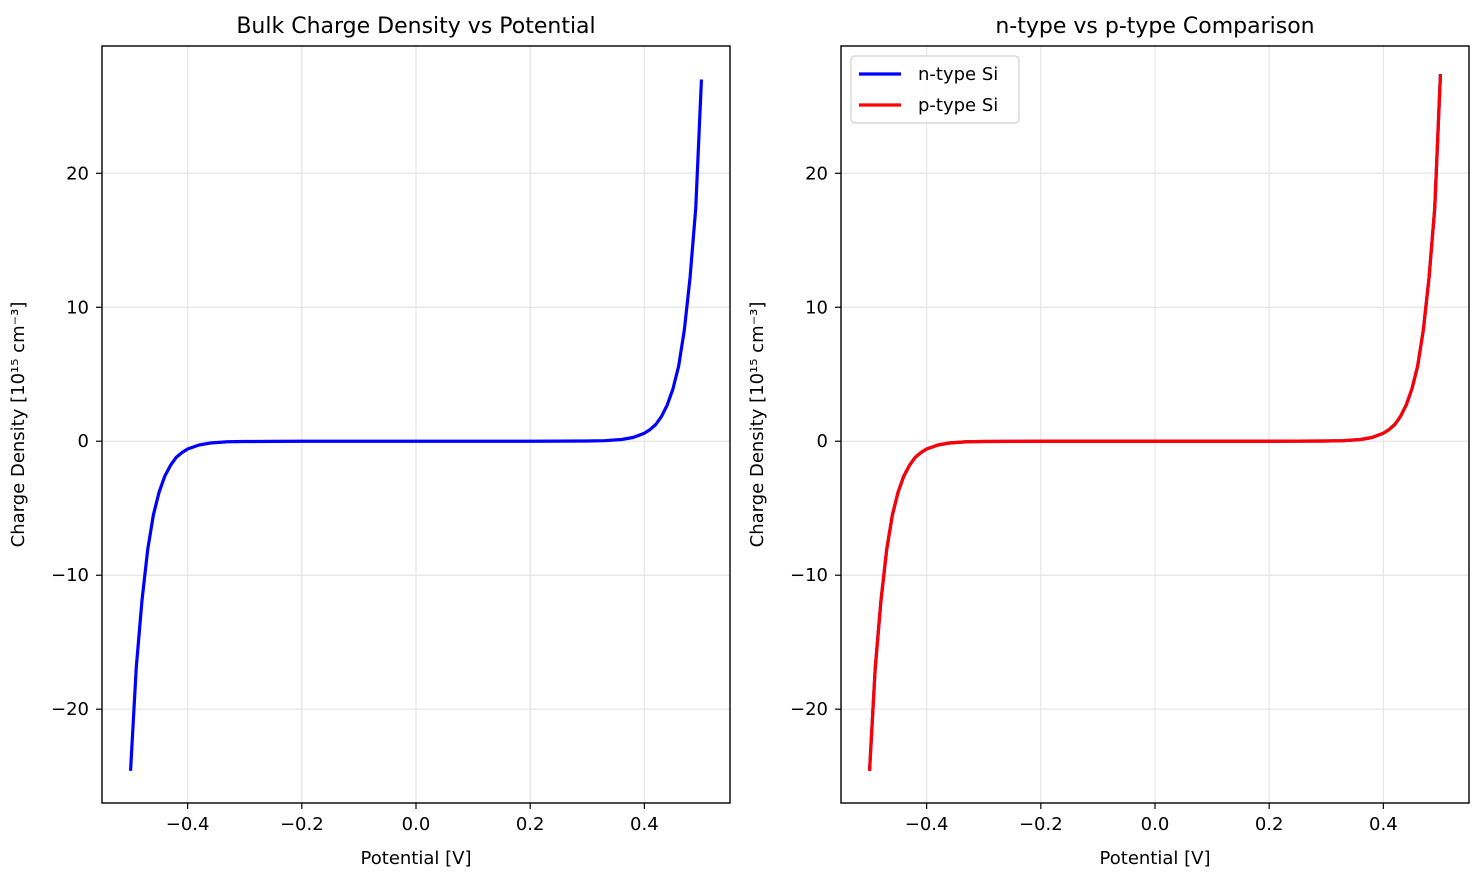 Image resolution: width=1484 pixels, height=882 pixels. Describe the element at coordinates (1154, 26) in the screenshot. I see `chart-title: n-type vs p-type Comparison` at that location.